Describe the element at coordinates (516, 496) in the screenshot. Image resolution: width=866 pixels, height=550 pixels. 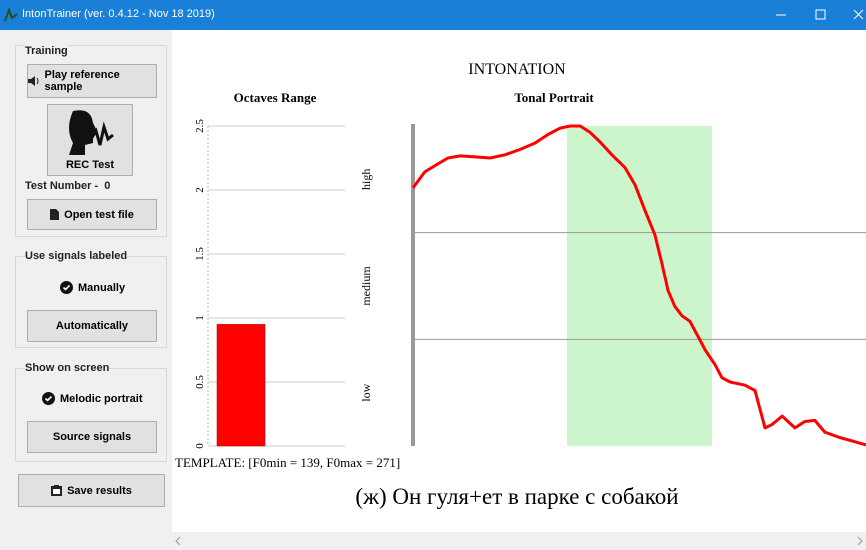
I see `phrase: (ж) Он гуля+ет в парке с собакой` at that location.